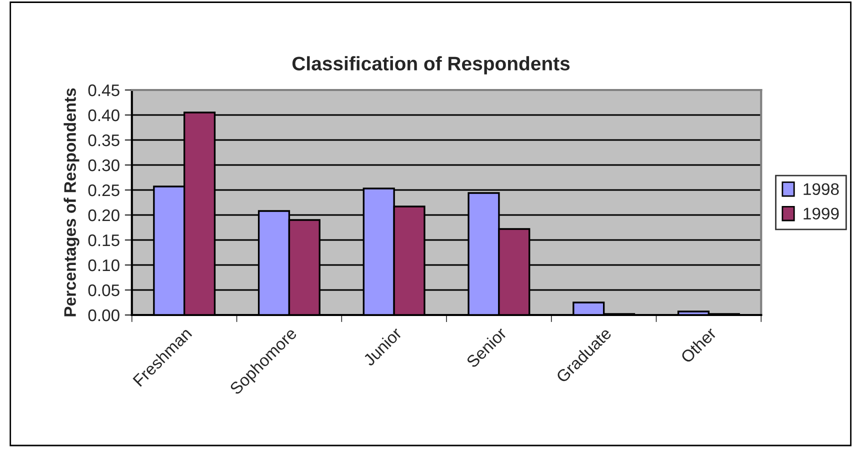 This screenshot has height=450, width=862. Describe the element at coordinates (104, 240) in the screenshot. I see `y-tick-label: 0.15` at that location.